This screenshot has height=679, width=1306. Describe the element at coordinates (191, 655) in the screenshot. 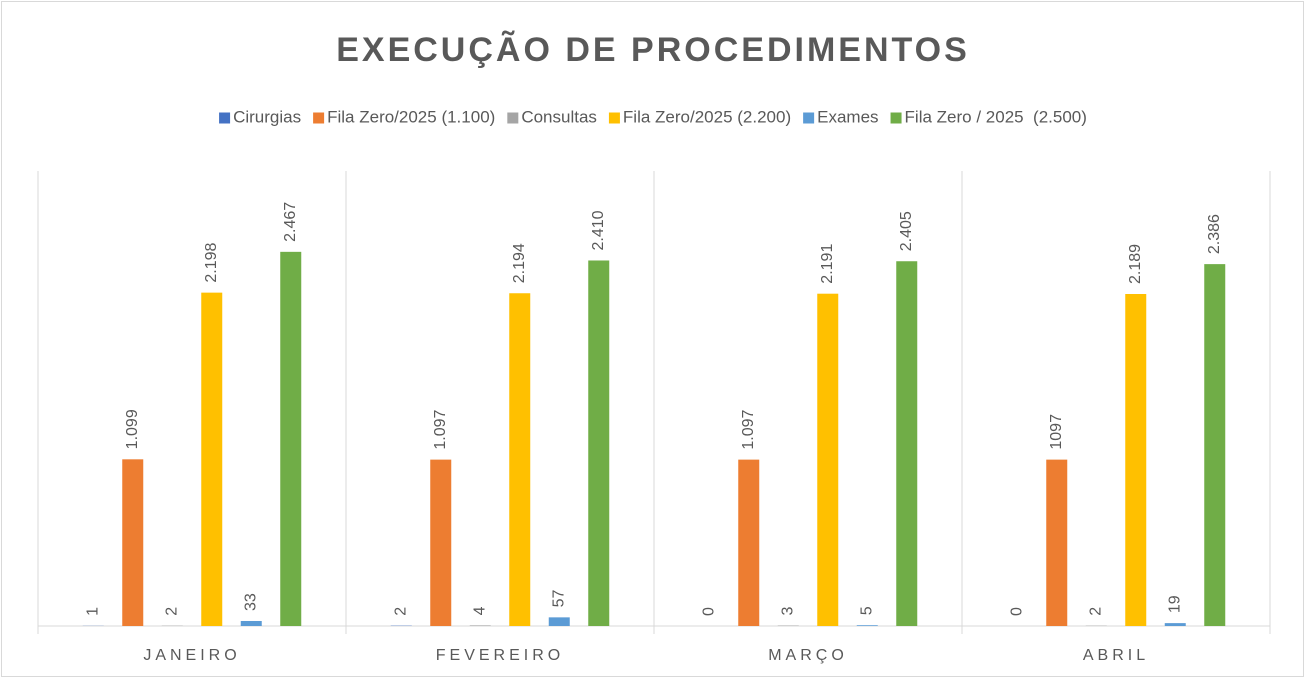

I see `x-tick-label: JANEIRO` at that location.